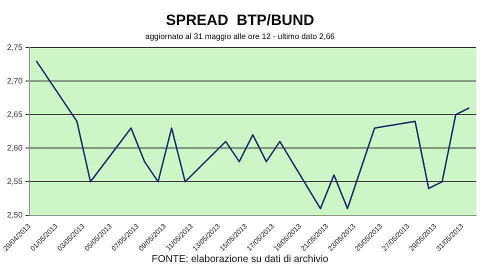 This screenshot has width=480, height=270. I want to click on chart-subtitle: aggiornato al 31 maggio alle ore 12 - ultimo dato 2,66, so click(240, 37).